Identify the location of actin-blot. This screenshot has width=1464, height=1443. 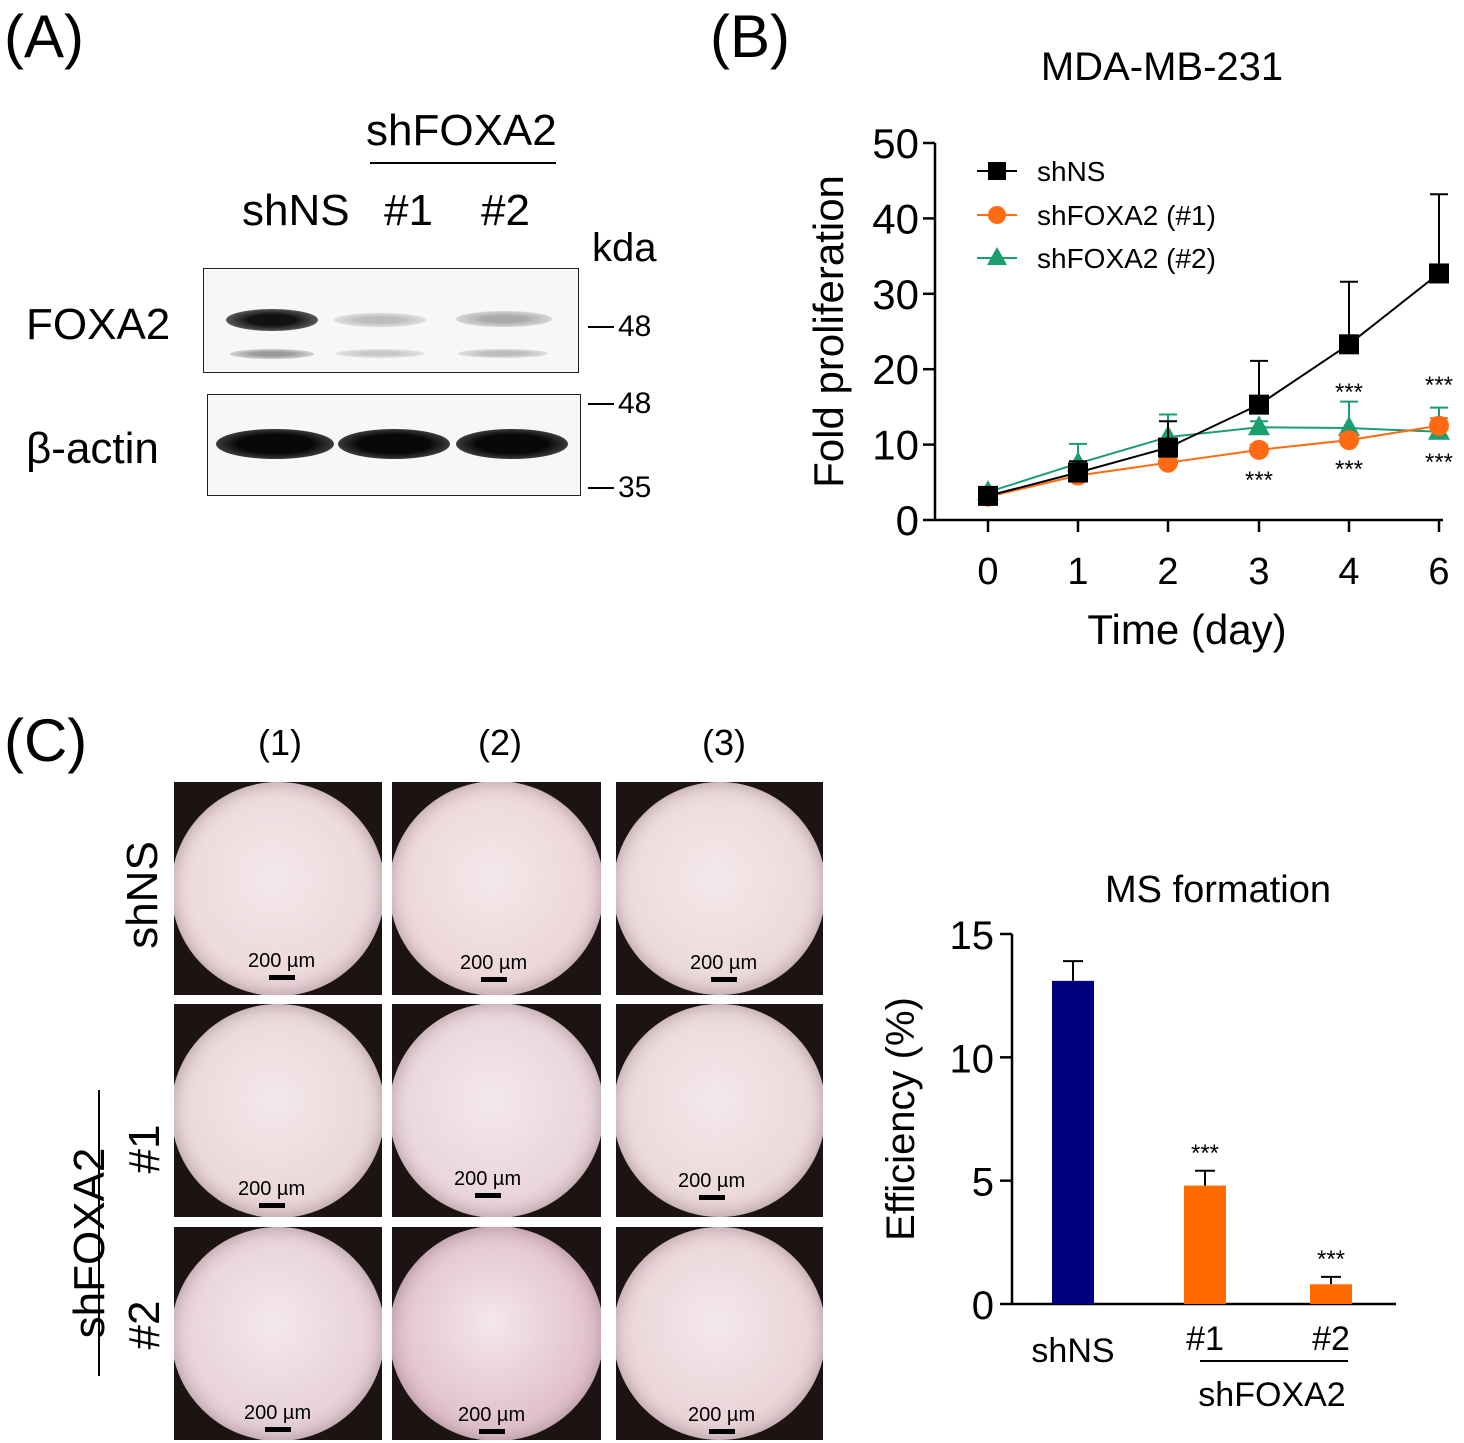
(394, 445).